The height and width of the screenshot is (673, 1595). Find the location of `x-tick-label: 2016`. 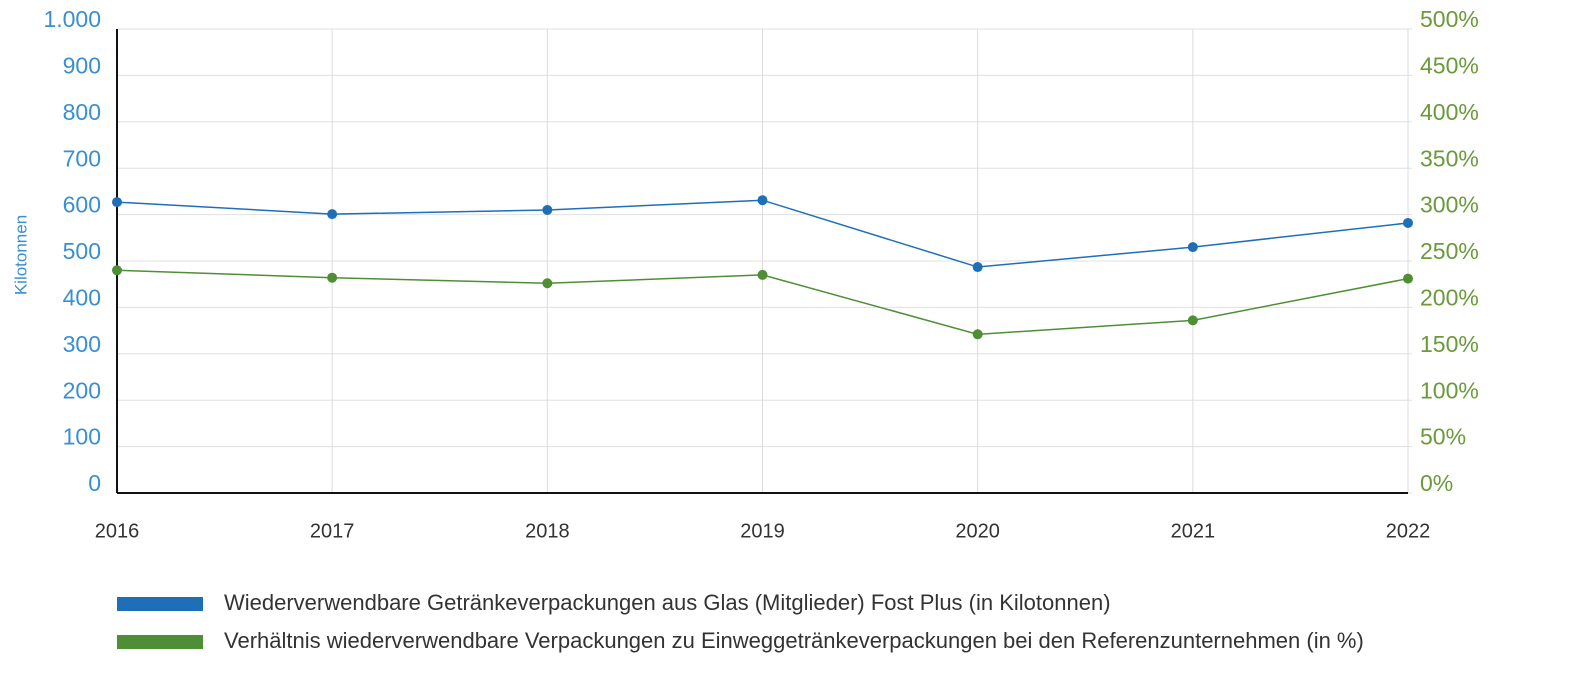

x-tick-label: 2016 is located at coordinates (117, 531).